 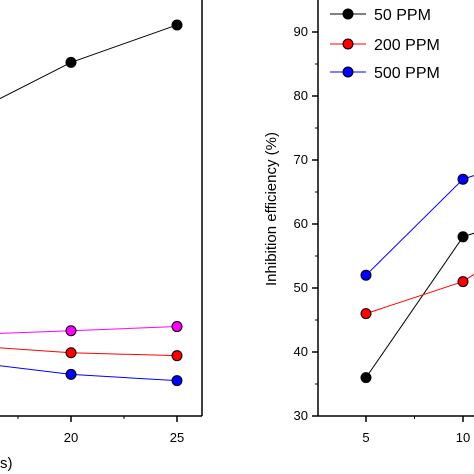 What do you see at coordinates (348, 14) in the screenshot?
I see `legend-marker-50-ppm` at bounding box center [348, 14].